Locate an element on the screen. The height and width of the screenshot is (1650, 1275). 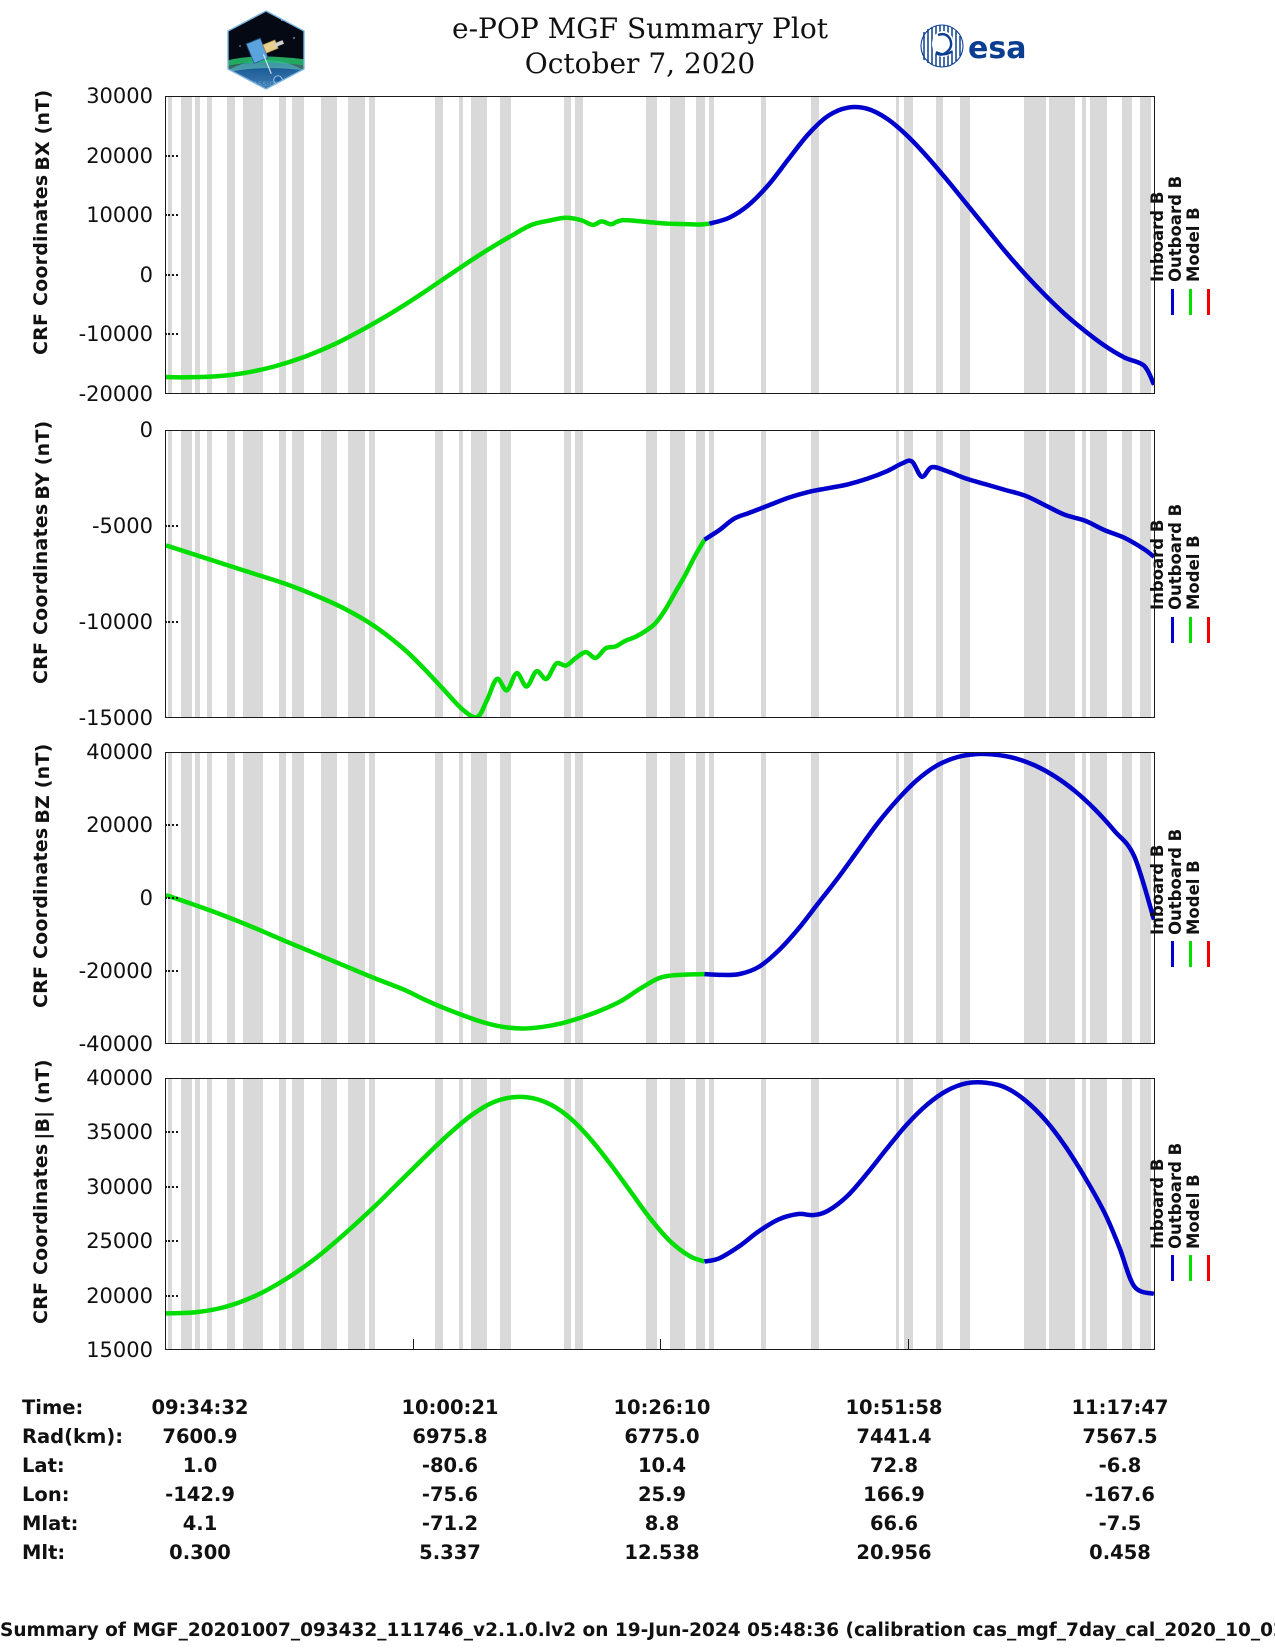
y-tick-label-p4-1: 35000 is located at coordinates (119, 1132).